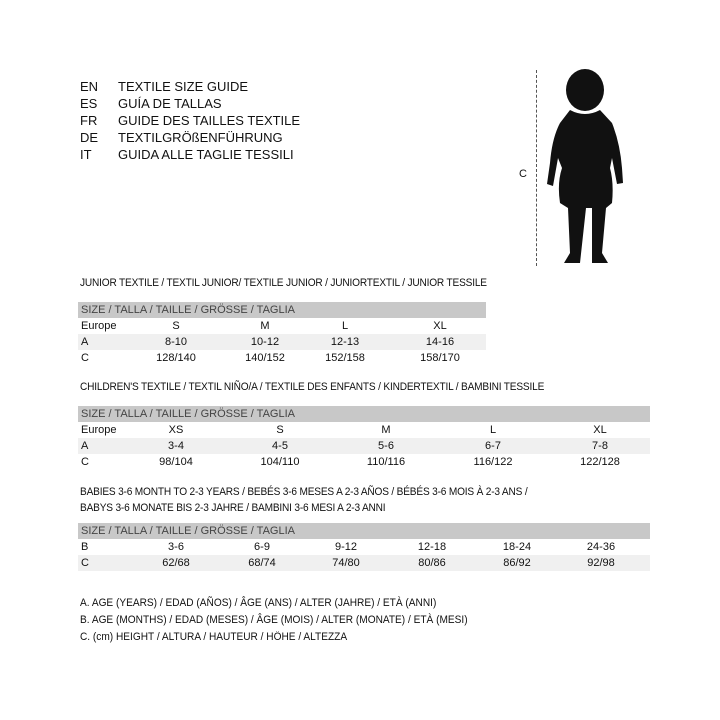 This screenshot has width=720, height=720. What do you see at coordinates (176, 462) in the screenshot?
I see `table-cell: 98/104` at bounding box center [176, 462].